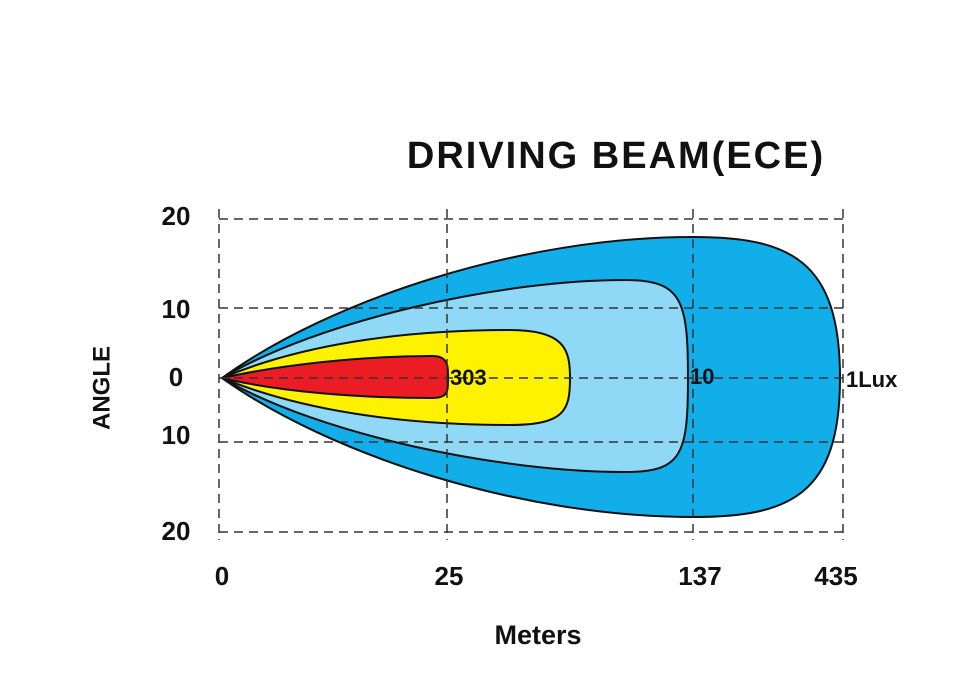 This screenshot has width=958, height=688. I want to click on x-tick-label: 0, so click(222, 576).